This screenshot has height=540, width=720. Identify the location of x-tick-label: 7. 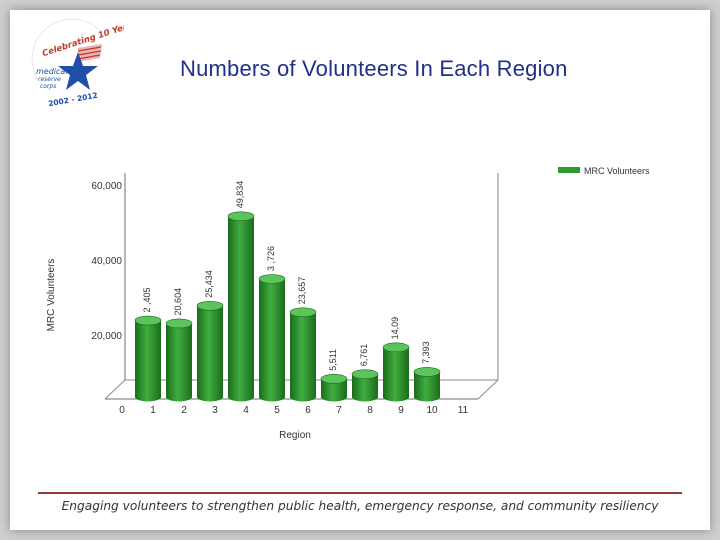
(339, 410).